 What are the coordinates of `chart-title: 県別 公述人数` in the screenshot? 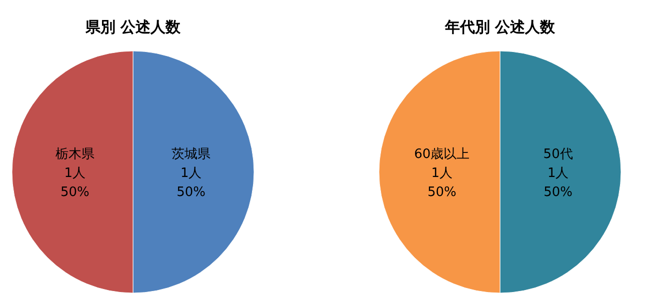 It's located at (133, 27).